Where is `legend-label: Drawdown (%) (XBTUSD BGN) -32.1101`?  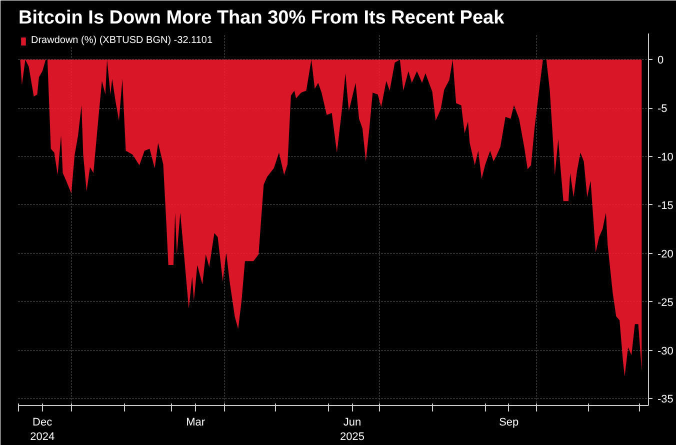 legend-label: Drawdown (%) (XBTUSD BGN) -32.1101 is located at coordinates (122, 40).